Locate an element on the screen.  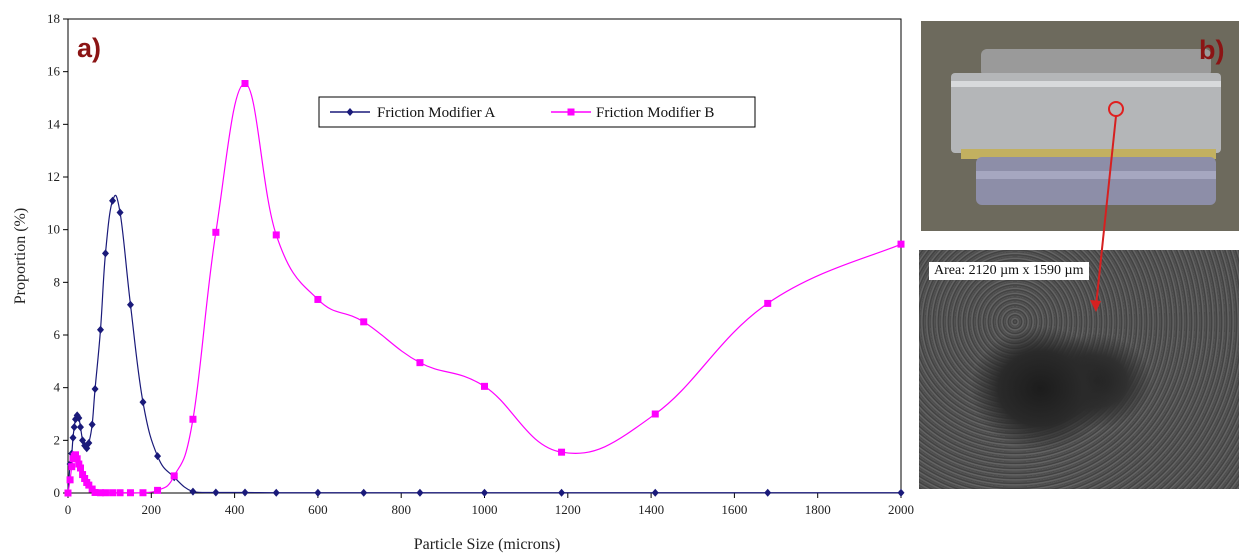
x-tick-label: 1600 is located at coordinates (734, 509).